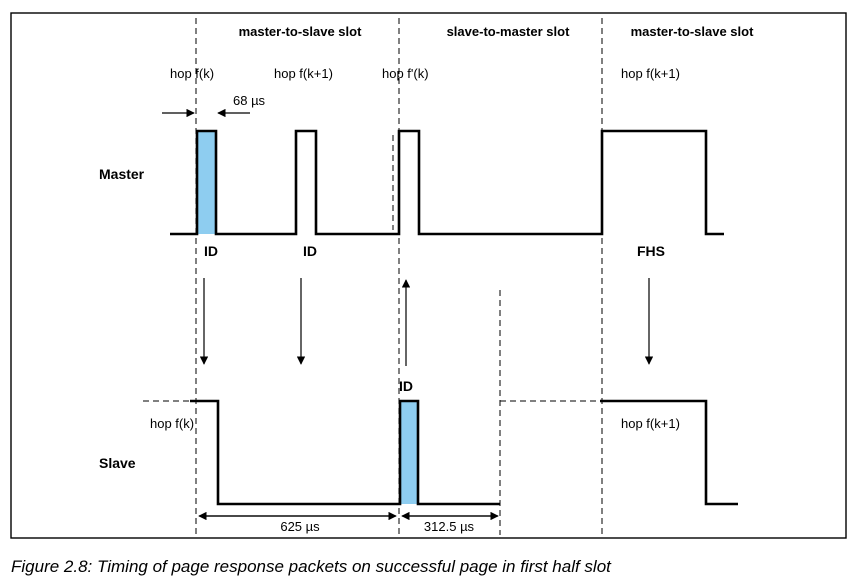  Describe the element at coordinates (405, 73) in the screenshot. I see `master-hop-3: hop f'(k)` at that location.